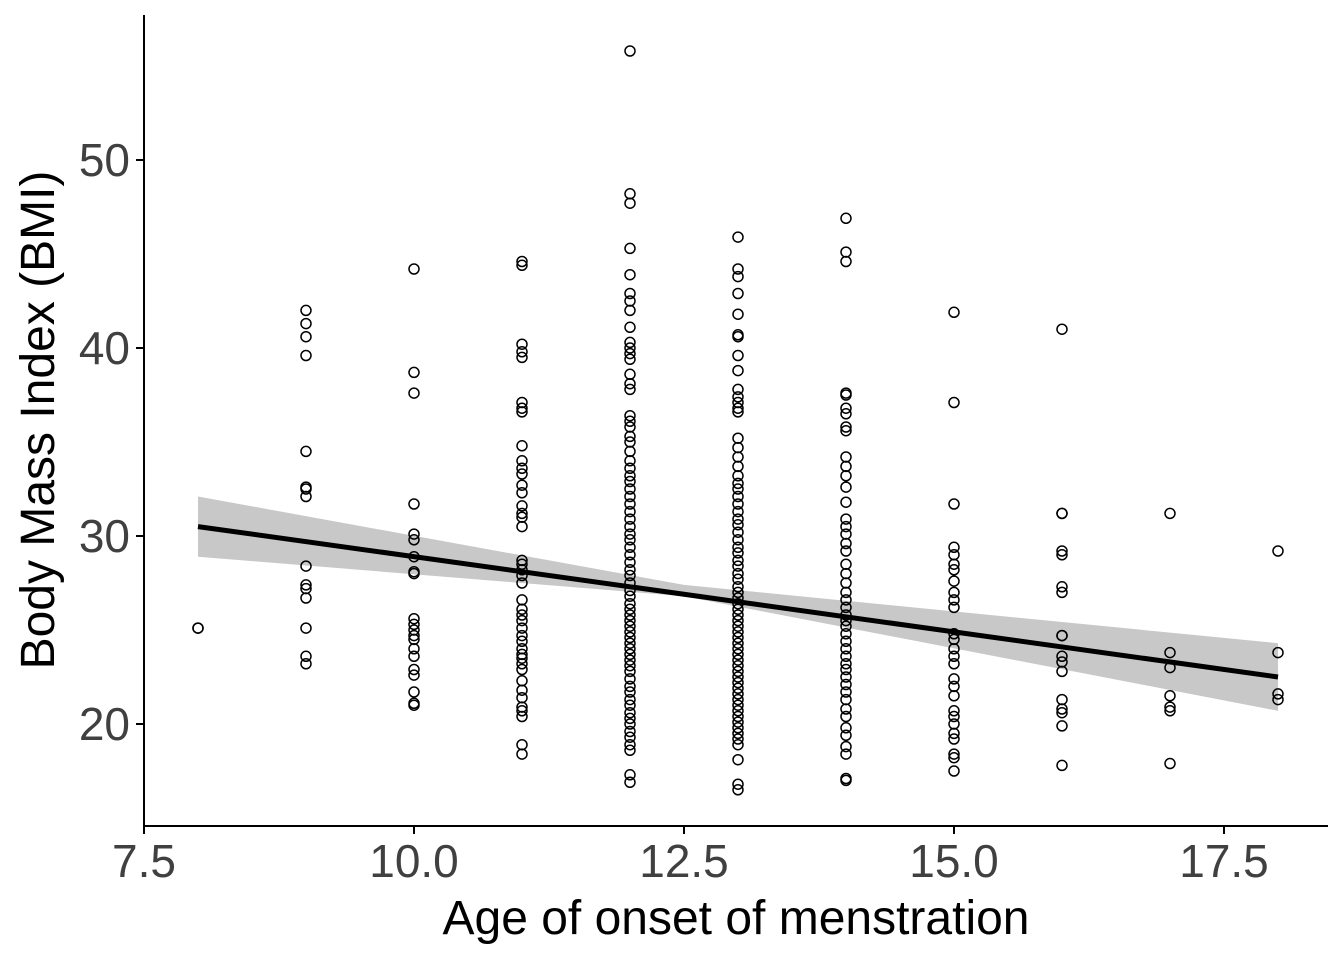 This screenshot has width=1344, height=960. Describe the element at coordinates (414, 861) in the screenshot. I see `x-tick-label: 10.0` at that location.